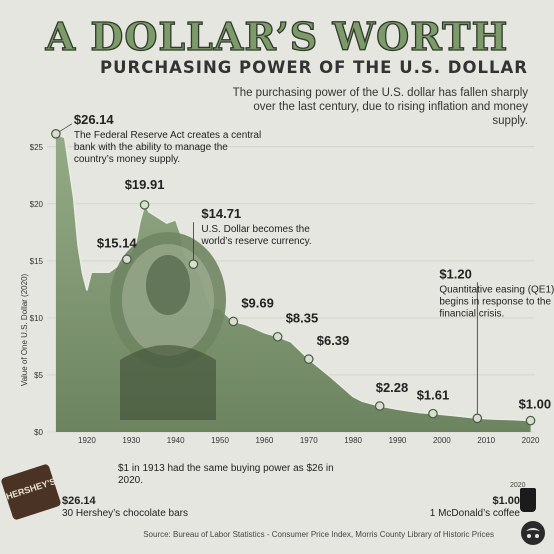 Image resolution: width=554 pixels, height=554 pixels. What do you see at coordinates (24, 329) in the screenshot?
I see `y-axis-label: Value of One U.S. Dollar (2020)` at bounding box center [24, 329].